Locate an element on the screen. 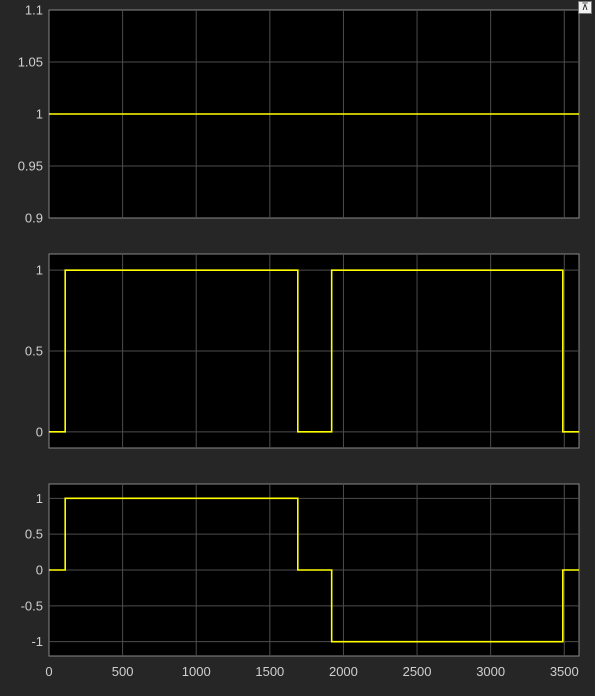 The width and height of the screenshot is (595, 696). x-tick-label-4: 2000 is located at coordinates (343, 671).